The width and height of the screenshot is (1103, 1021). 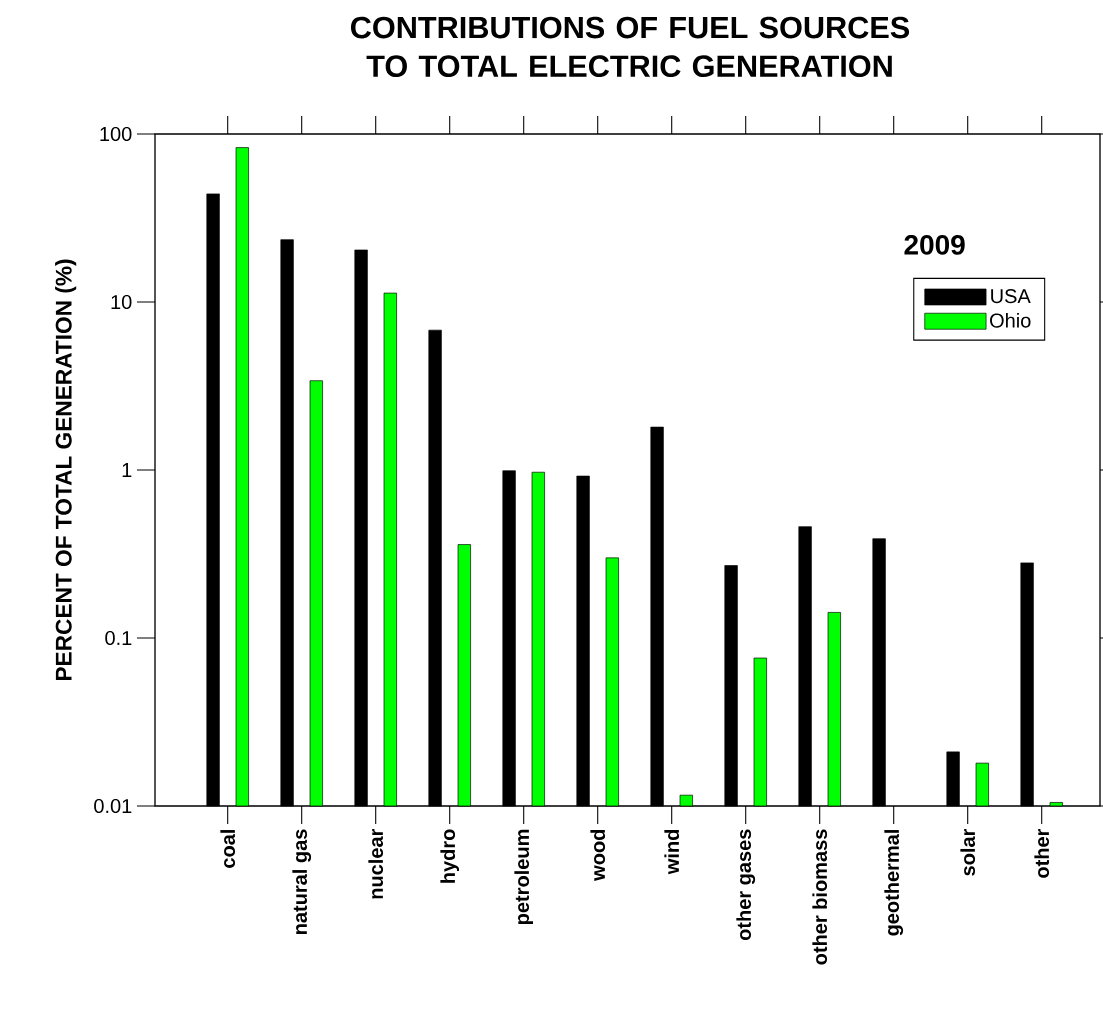 I want to click on x-tick-label: wood, so click(x=598, y=855).